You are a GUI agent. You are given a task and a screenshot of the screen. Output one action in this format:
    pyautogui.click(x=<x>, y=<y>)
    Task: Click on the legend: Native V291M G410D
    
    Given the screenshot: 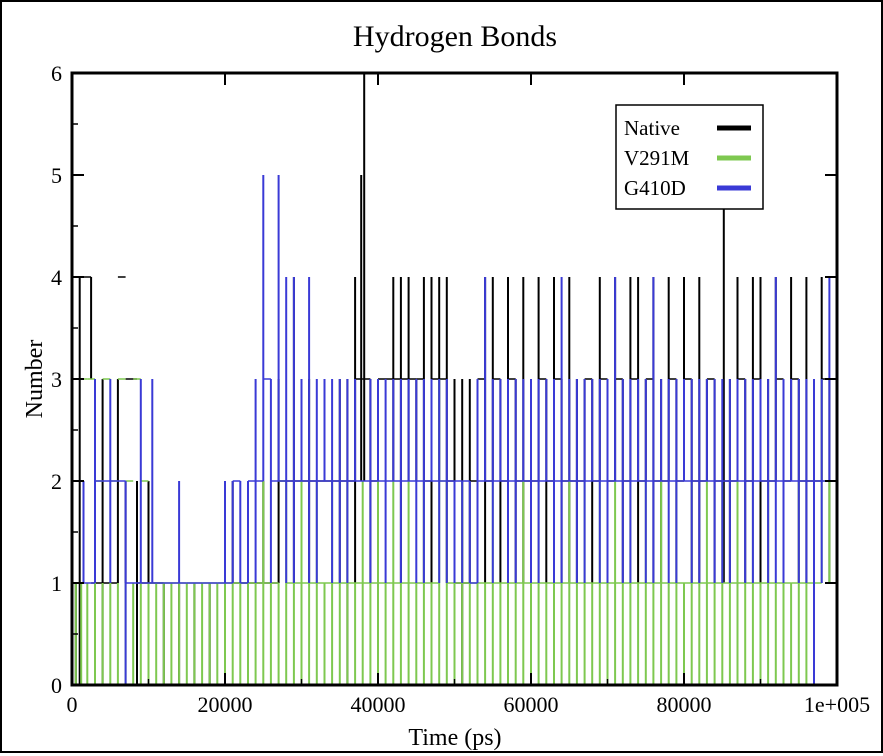 What is the action you would take?
    pyautogui.click(x=689, y=157)
    